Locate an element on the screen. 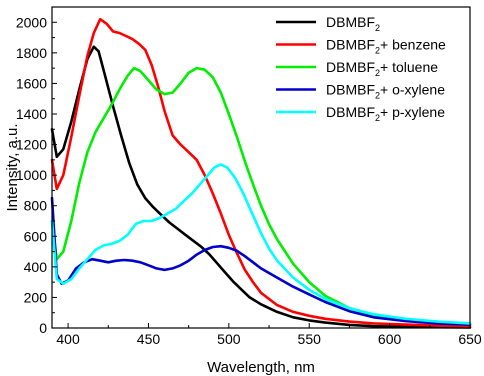 The width and height of the screenshot is (484, 376). x-tick-label: 500 is located at coordinates (229, 339).